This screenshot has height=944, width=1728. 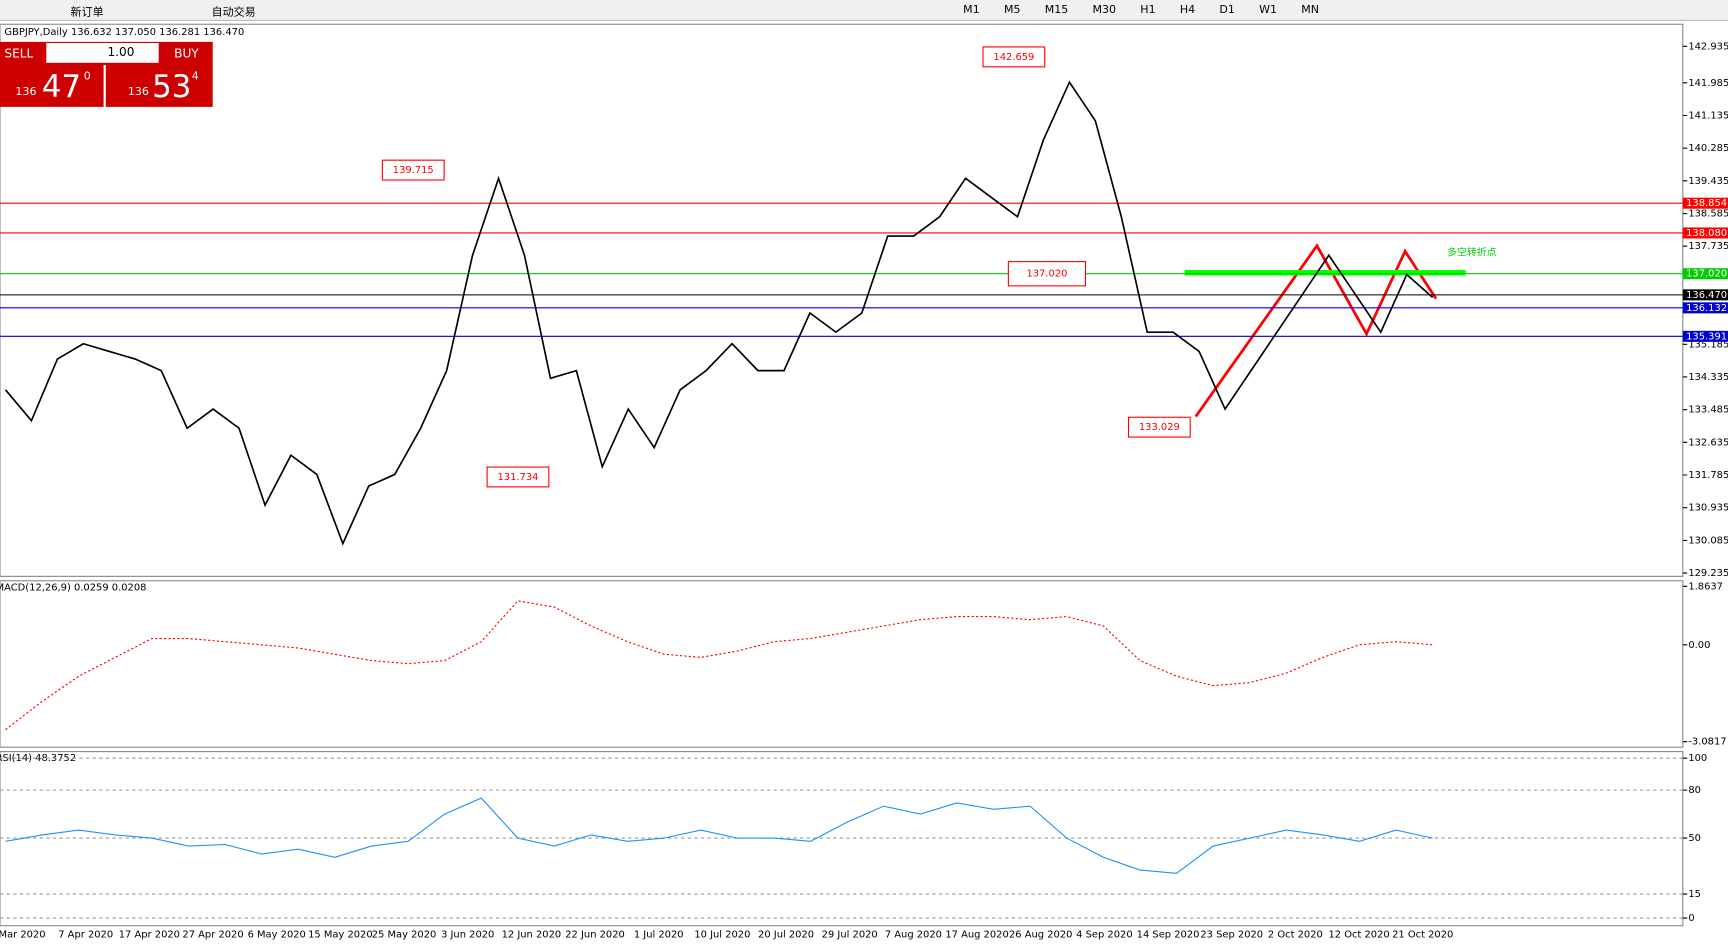 I want to click on buy-digits: 53, so click(x=172, y=86).